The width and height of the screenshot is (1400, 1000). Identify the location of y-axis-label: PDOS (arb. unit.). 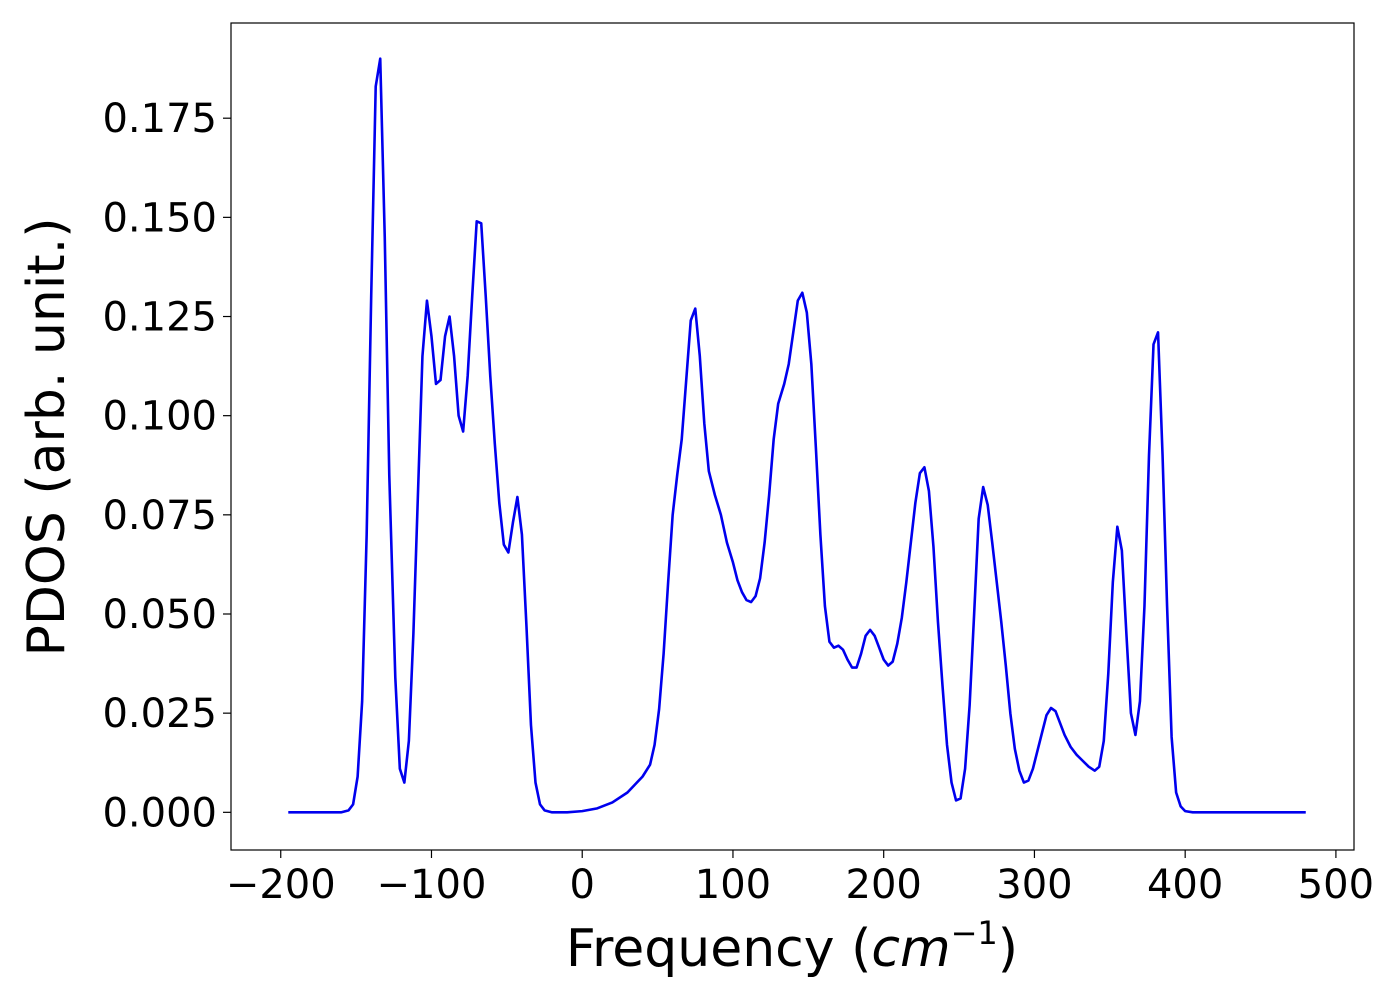
(47, 436).